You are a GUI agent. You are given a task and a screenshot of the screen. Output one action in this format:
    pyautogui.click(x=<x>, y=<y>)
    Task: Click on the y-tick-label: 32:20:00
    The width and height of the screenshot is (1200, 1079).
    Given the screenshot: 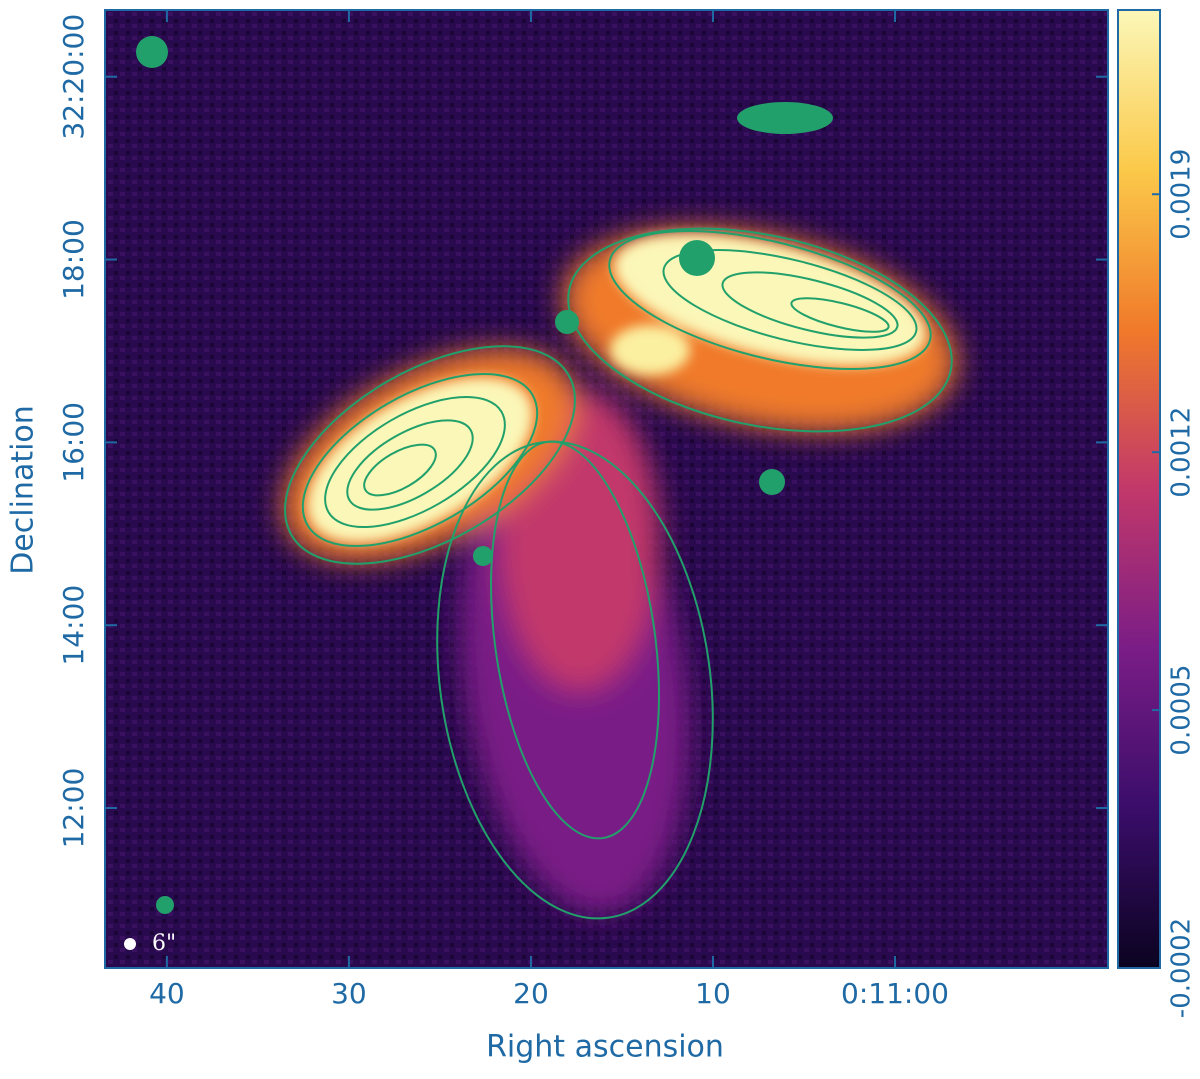 What is the action you would take?
    pyautogui.click(x=73, y=77)
    